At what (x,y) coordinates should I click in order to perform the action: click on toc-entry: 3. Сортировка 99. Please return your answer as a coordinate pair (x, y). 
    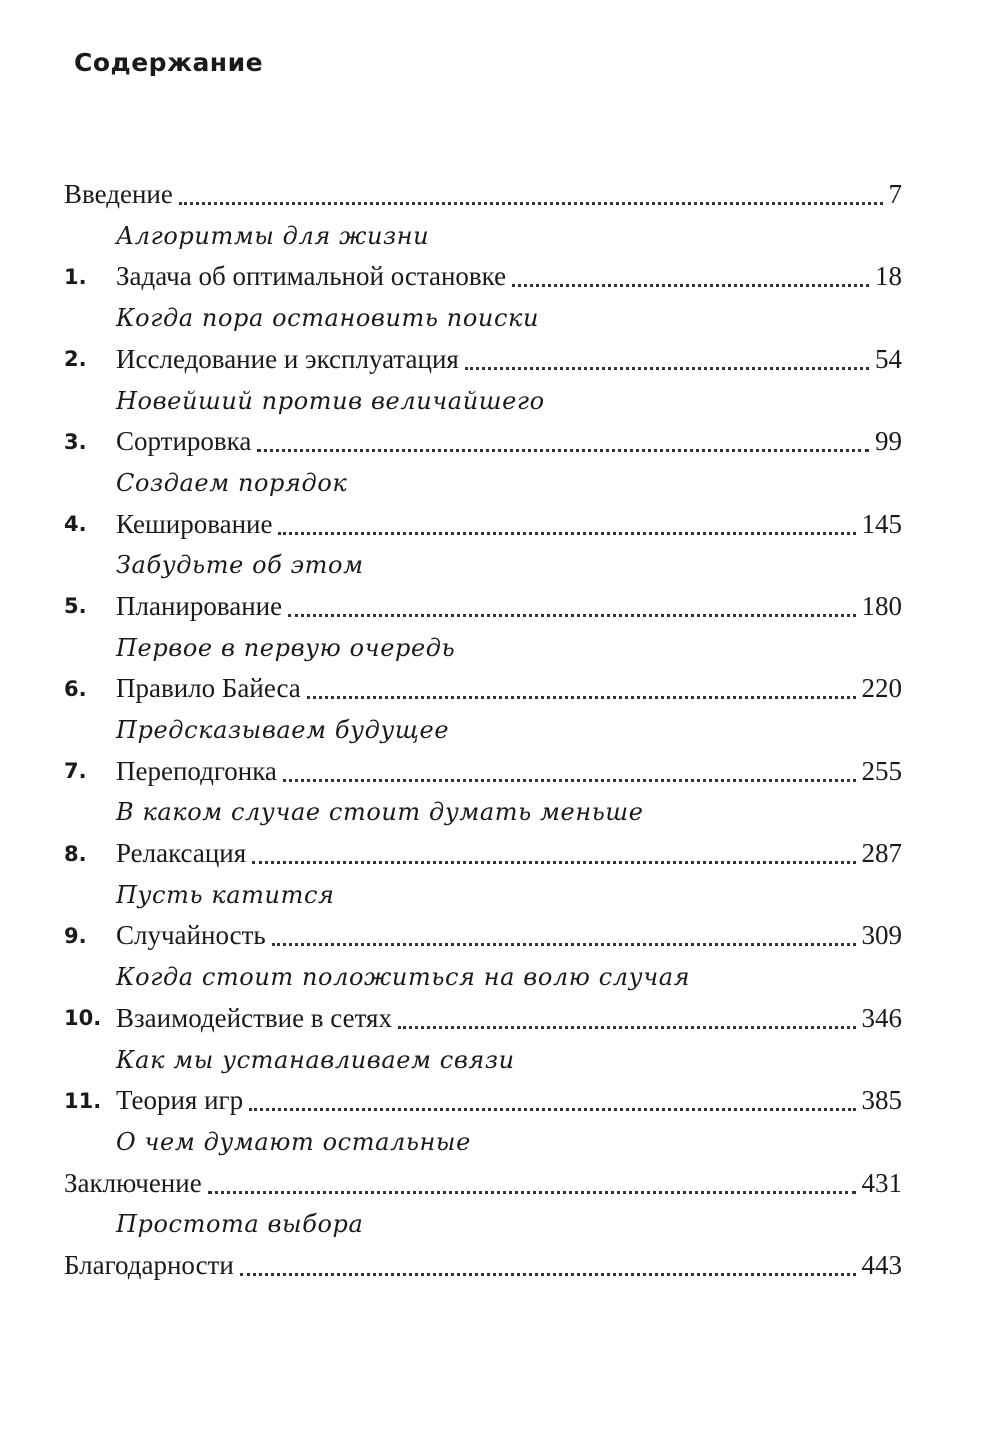
    Looking at the image, I should click on (483, 441).